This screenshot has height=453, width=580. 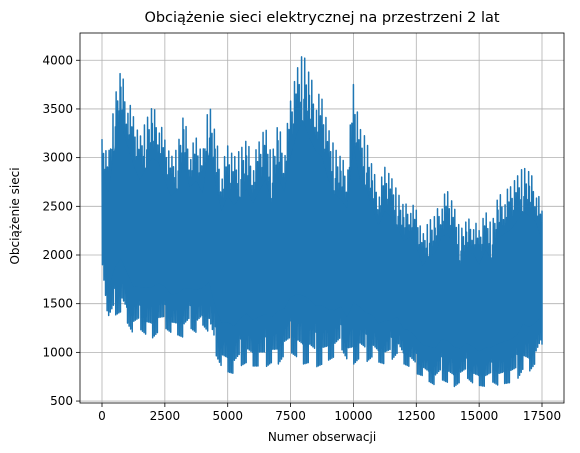 I want to click on x-tick-label: 17500, so click(x=542, y=416).